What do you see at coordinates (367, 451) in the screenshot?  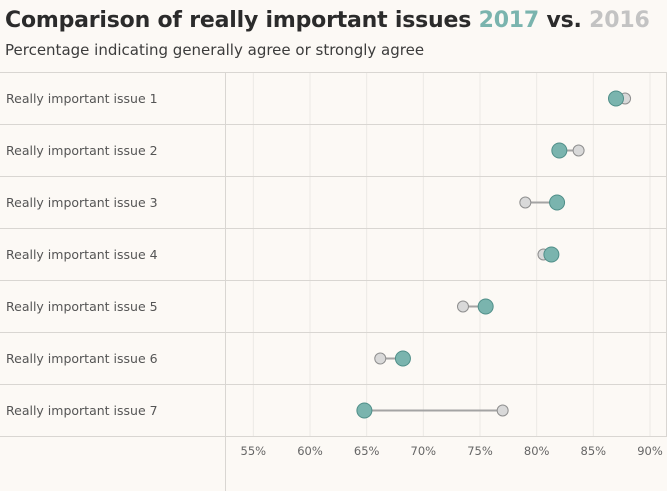 I see `x-tick-label: 65%` at bounding box center [367, 451].